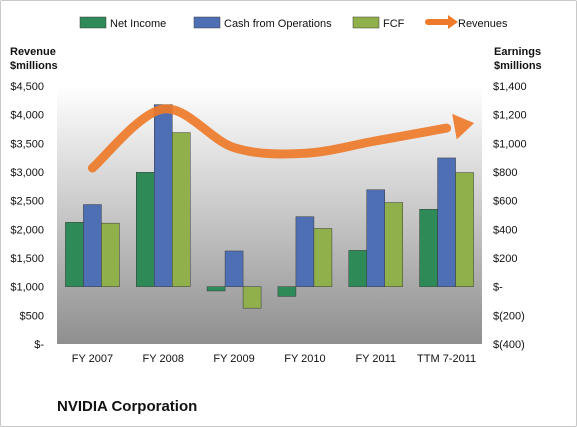 This screenshot has width=577, height=427. What do you see at coordinates (510, 144) in the screenshot?
I see `right-tick-label: $1,000` at bounding box center [510, 144].